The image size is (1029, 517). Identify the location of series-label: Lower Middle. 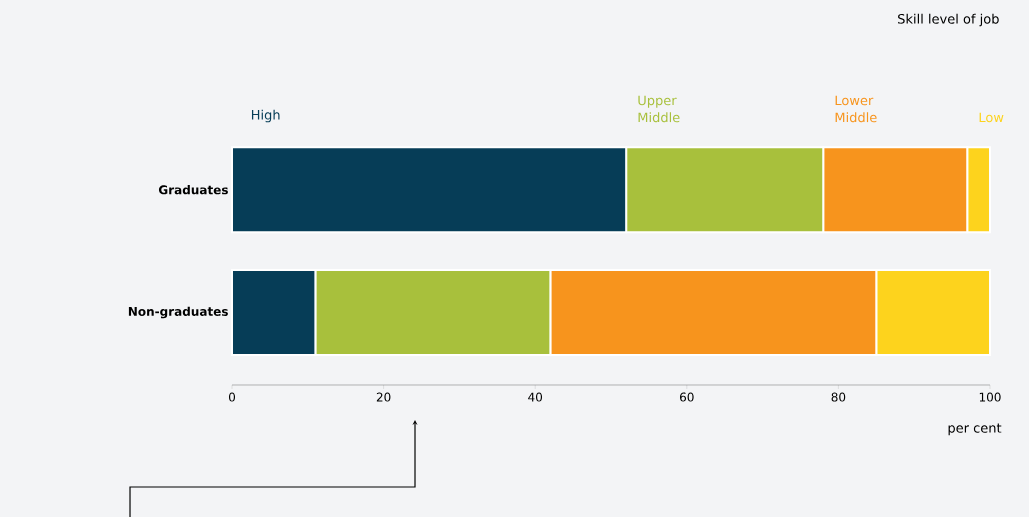
(856, 109).